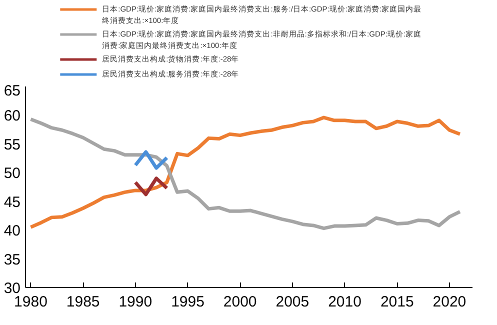 This screenshot has height=325, width=497. What do you see at coordinates (240, 302) in the screenshot?
I see `x-tick-label: 2000` at bounding box center [240, 302].